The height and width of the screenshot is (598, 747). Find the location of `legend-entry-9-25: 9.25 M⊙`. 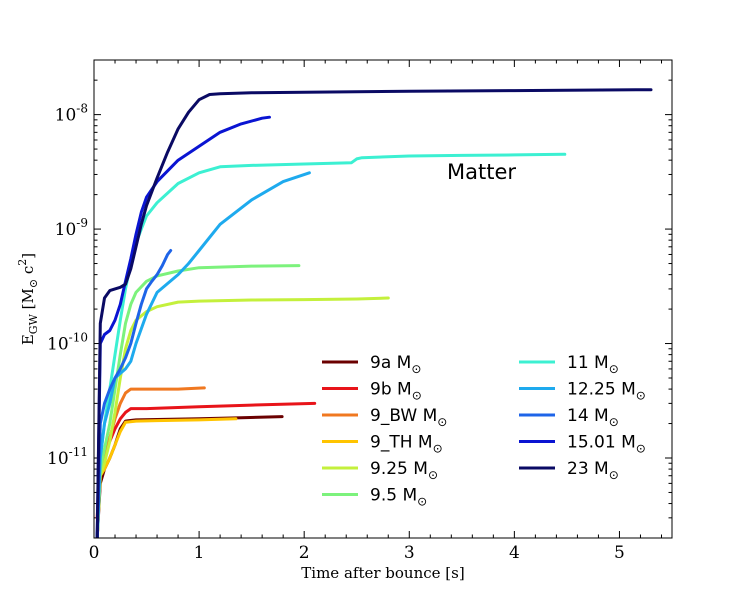

legend-entry-9-25: 9.25 M⊙ is located at coordinates (380, 470).